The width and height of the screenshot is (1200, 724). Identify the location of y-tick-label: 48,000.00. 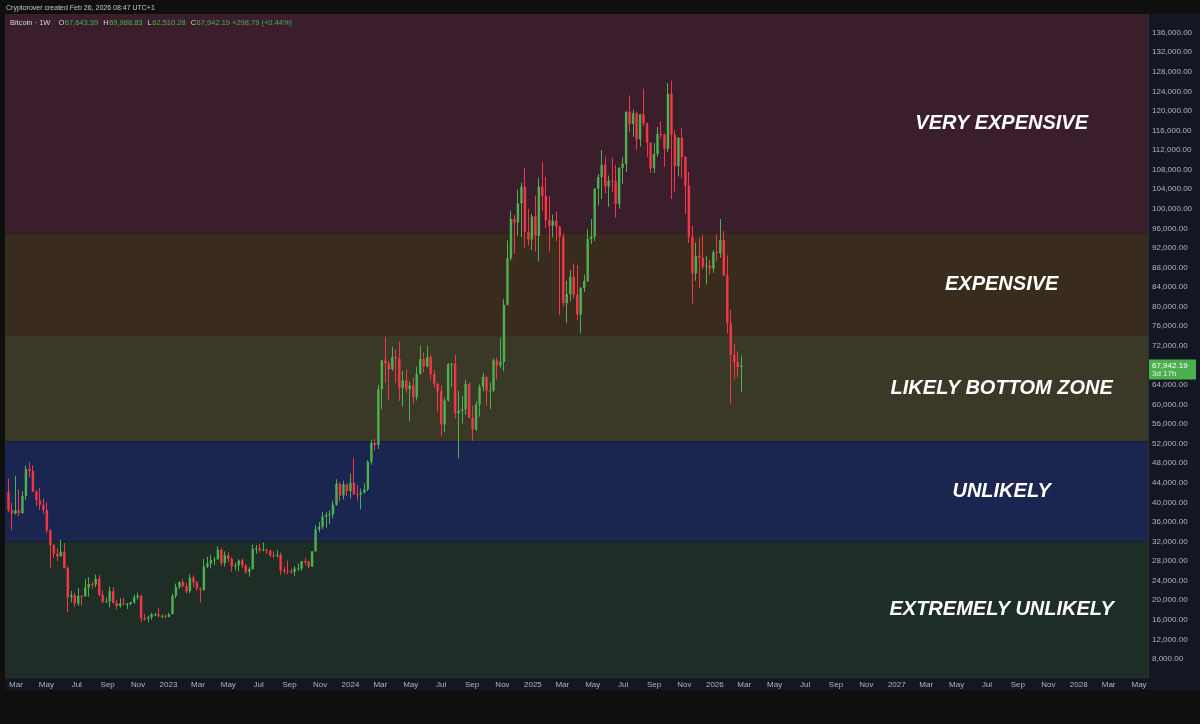
(1170, 463).